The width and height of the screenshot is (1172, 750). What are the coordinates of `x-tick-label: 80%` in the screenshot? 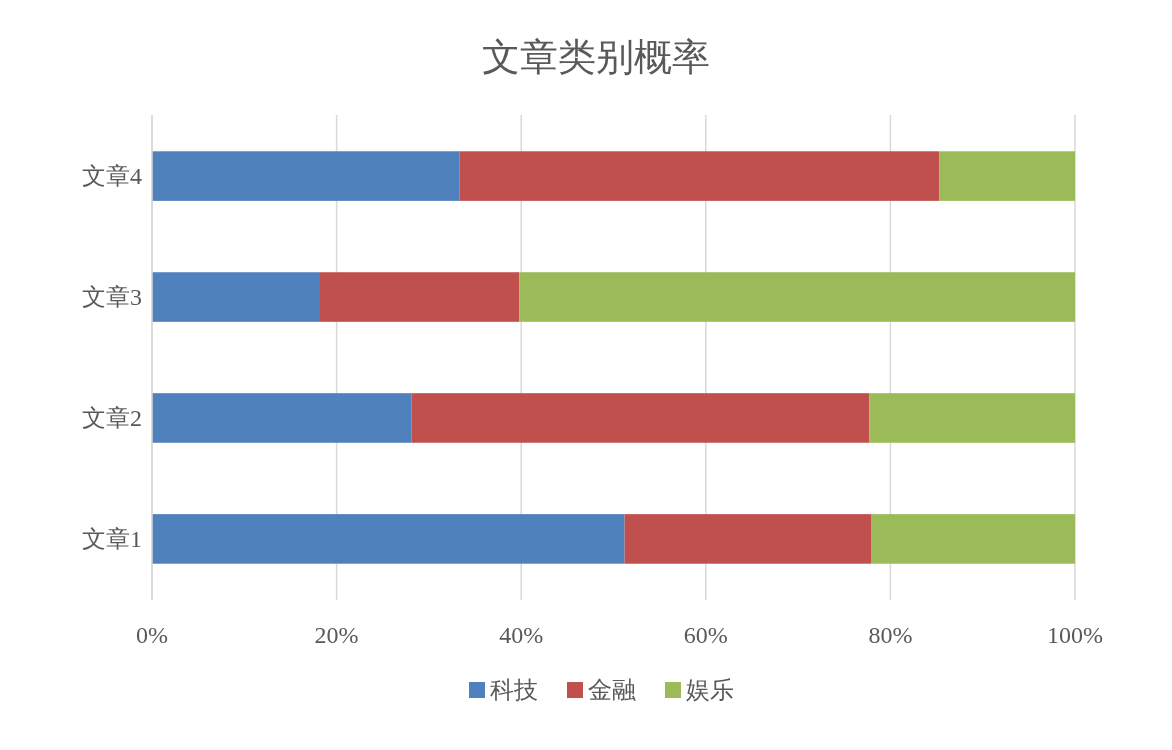 It's located at (890, 635).